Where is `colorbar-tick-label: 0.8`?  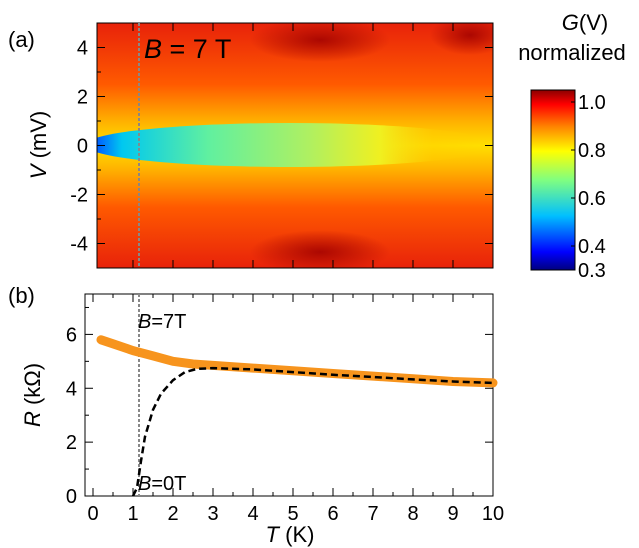 colorbar-tick-label: 0.8 is located at coordinates (592, 151).